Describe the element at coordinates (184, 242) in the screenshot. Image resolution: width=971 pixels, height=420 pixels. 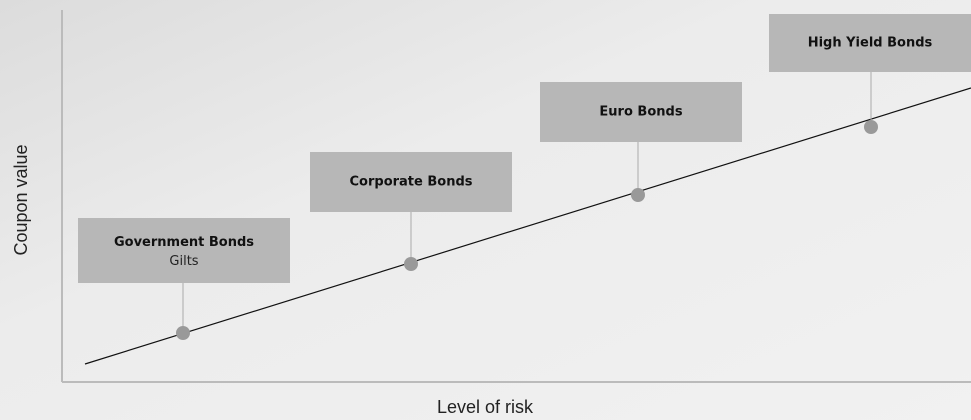
I see `node-label: Government Bonds` at that location.